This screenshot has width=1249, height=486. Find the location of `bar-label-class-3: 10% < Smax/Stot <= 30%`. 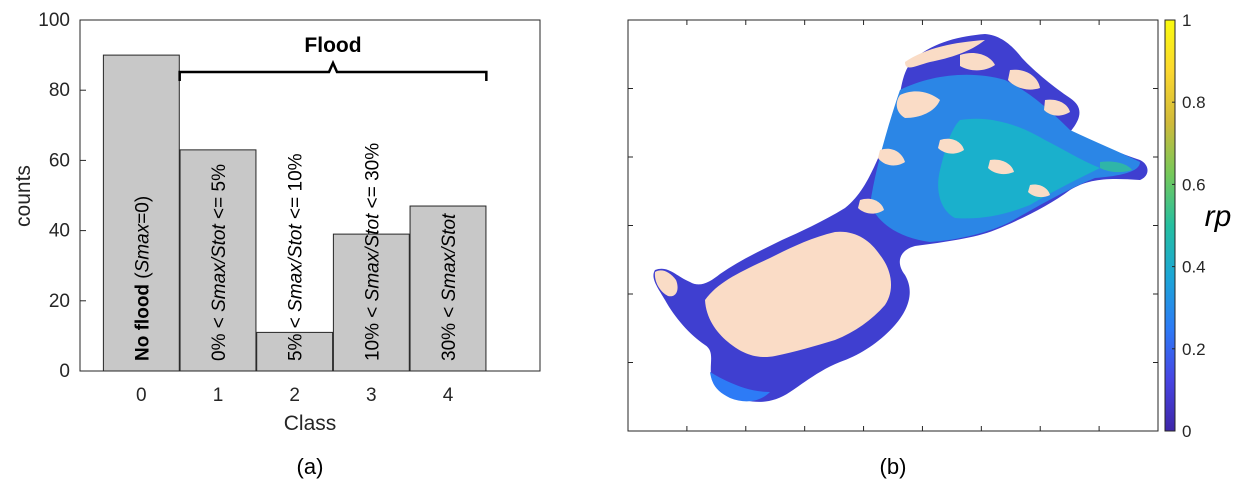

bar-label-class-3: 10% < Smax/Stot <= 30% is located at coordinates (372, 252).